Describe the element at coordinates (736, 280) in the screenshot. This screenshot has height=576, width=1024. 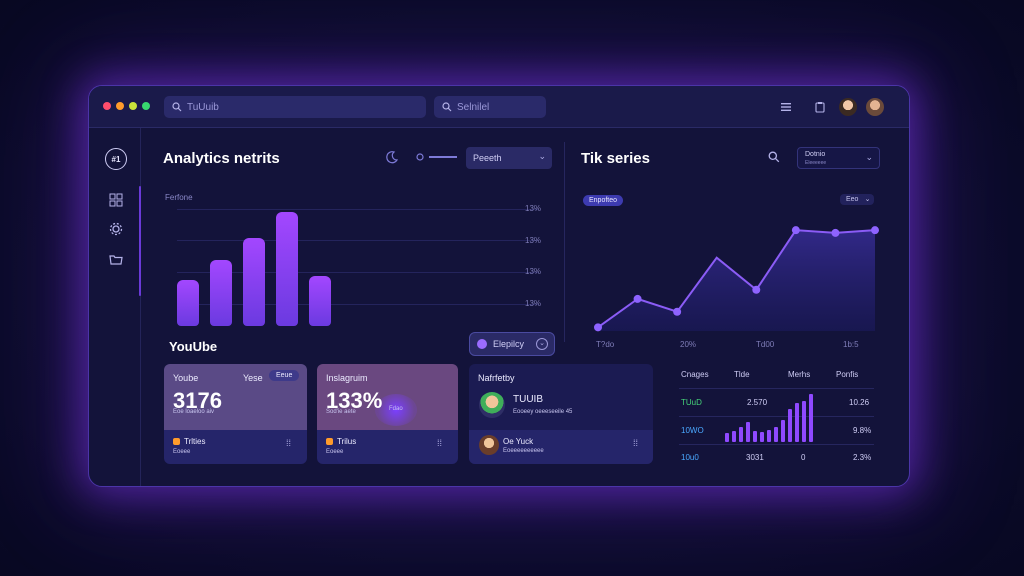
I see `series-area` at that location.